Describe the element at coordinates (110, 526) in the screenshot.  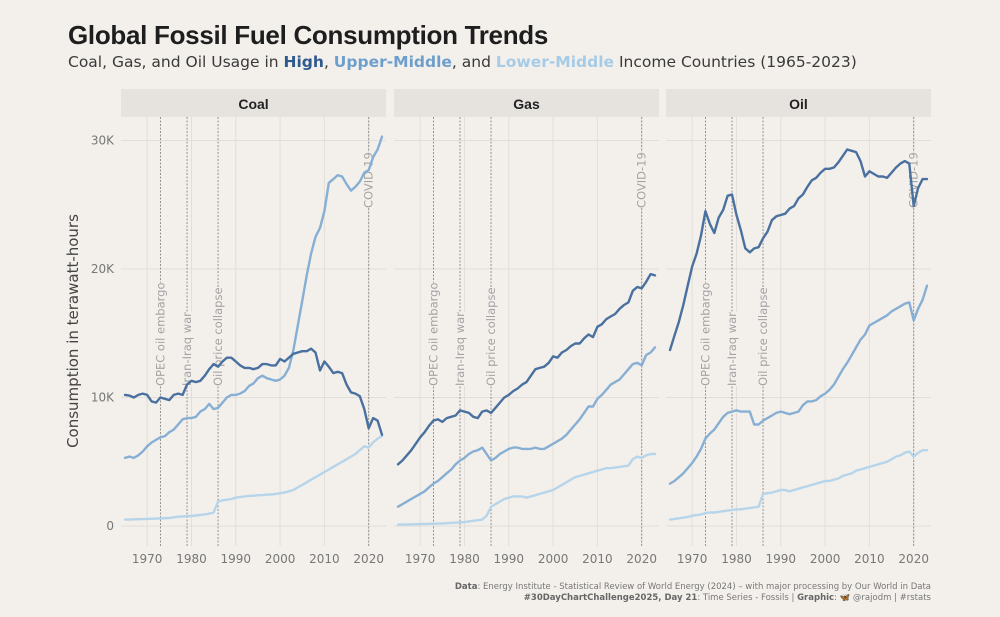
I see `y-tick-label: 0` at that location.